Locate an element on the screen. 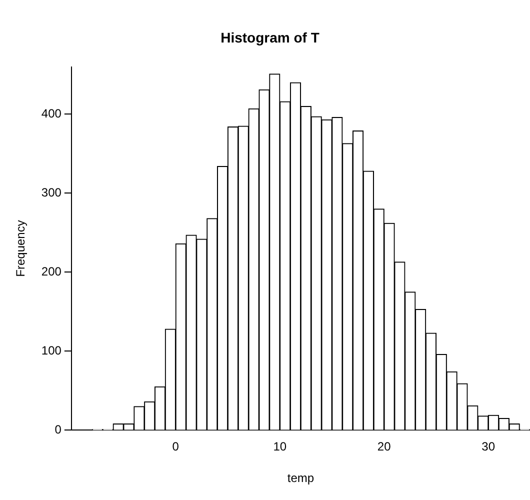 This screenshot has width=530, height=500. y-tick-label: 0 is located at coordinates (58, 429).